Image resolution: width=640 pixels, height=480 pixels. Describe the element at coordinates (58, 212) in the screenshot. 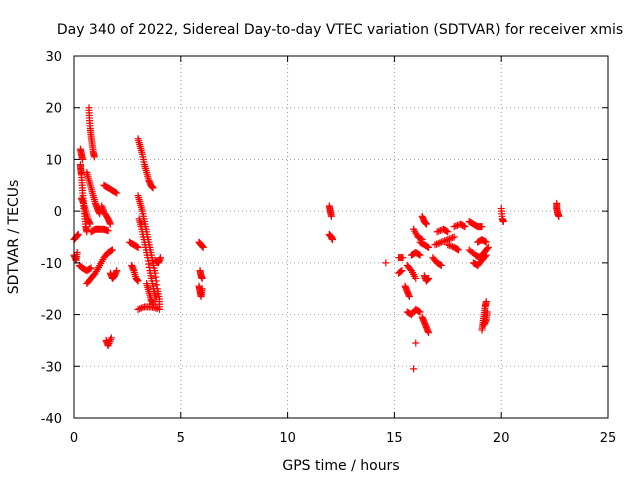

I see `y-tick-label: 0` at that location.